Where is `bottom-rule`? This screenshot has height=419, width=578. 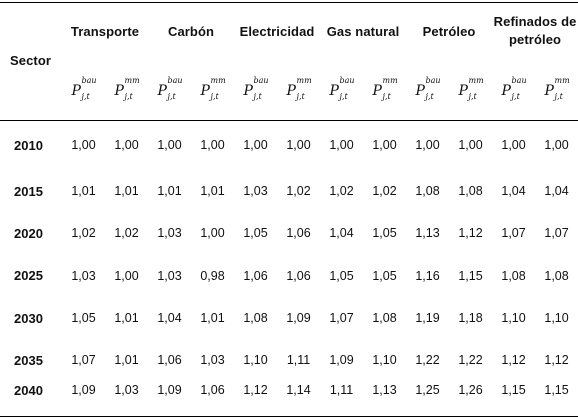 bottom-rule is located at coordinates (289, 416).